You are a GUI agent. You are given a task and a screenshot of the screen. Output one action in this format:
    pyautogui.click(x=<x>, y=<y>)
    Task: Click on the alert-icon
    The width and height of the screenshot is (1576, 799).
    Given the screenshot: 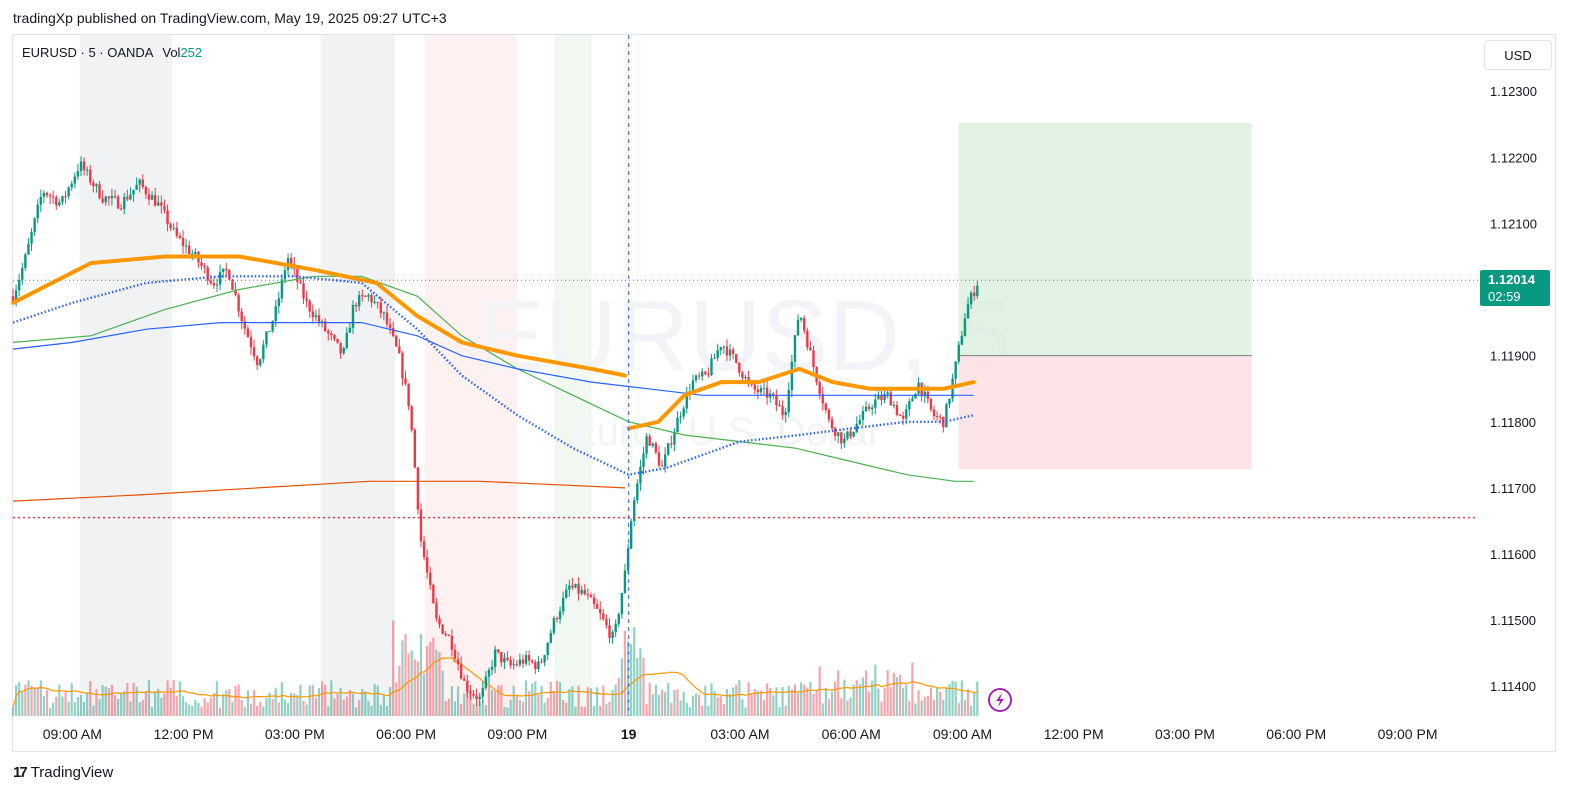 What is the action you would take?
    pyautogui.click(x=1000, y=700)
    